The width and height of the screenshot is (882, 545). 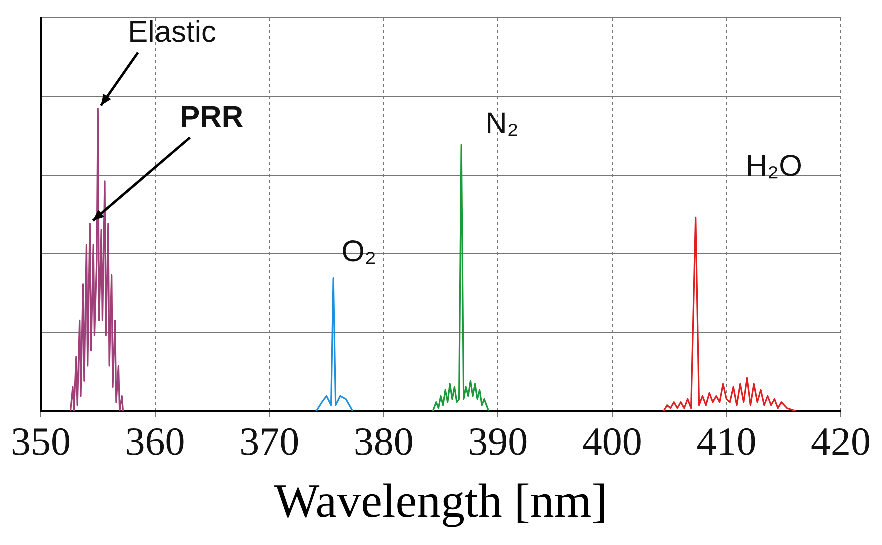 What do you see at coordinates (155, 441) in the screenshot?
I see `x-tick-label: 360` at bounding box center [155, 441].